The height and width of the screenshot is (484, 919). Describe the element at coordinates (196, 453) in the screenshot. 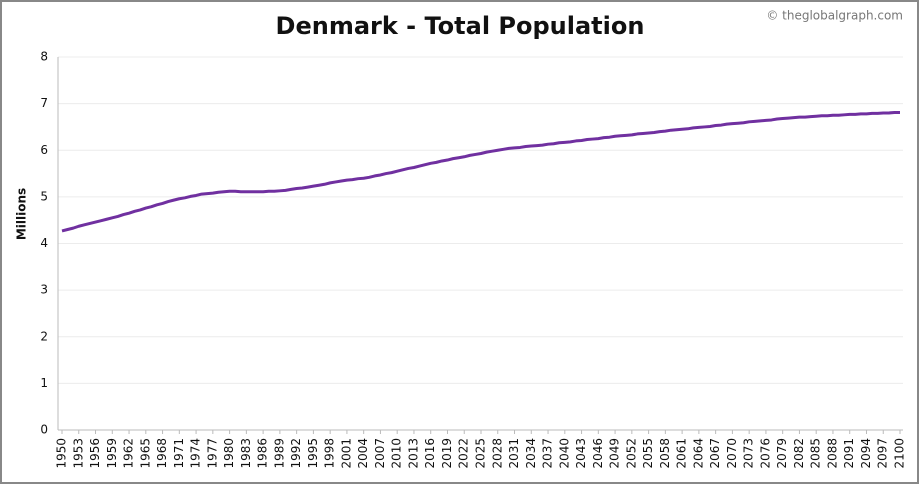

I see `x-tick-label: 1974` at that location.